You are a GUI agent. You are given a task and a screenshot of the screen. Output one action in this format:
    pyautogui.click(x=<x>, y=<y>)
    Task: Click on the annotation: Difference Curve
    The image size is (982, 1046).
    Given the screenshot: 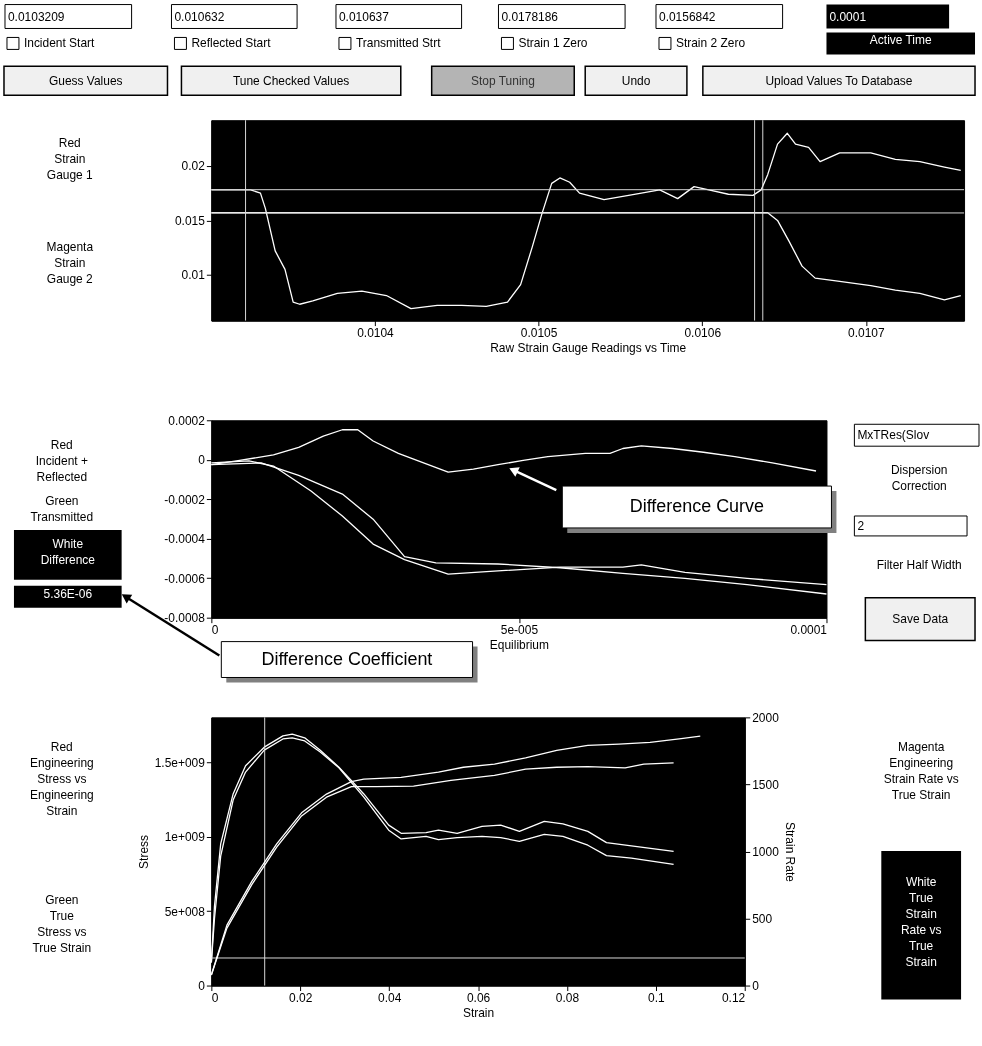 What is the action you would take?
    pyautogui.click(x=697, y=506)
    